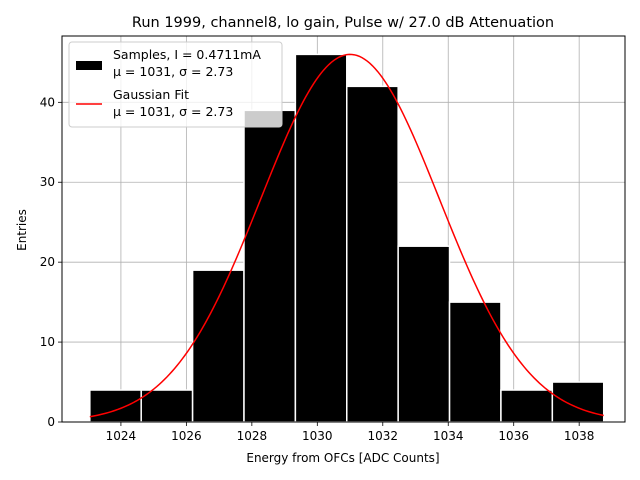 The image size is (640, 480). I want to click on x-tick-label: 1028, so click(252, 436).